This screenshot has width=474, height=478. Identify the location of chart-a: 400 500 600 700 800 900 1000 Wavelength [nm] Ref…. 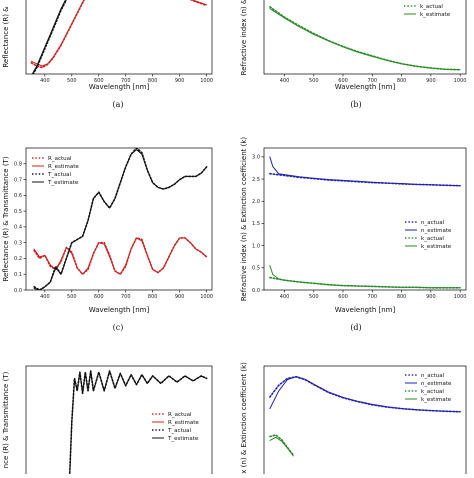
(107, 45).